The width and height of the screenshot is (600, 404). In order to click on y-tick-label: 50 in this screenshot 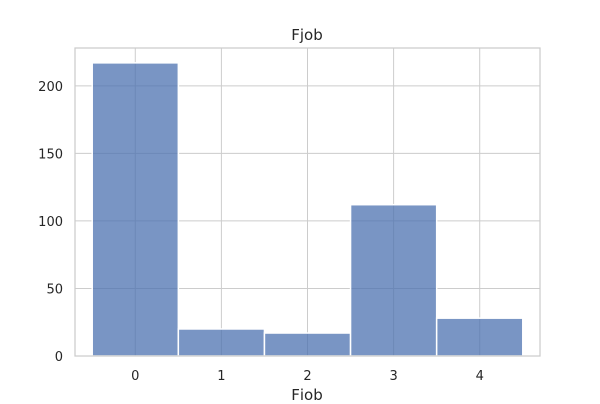, I will do `click(54, 289)`.